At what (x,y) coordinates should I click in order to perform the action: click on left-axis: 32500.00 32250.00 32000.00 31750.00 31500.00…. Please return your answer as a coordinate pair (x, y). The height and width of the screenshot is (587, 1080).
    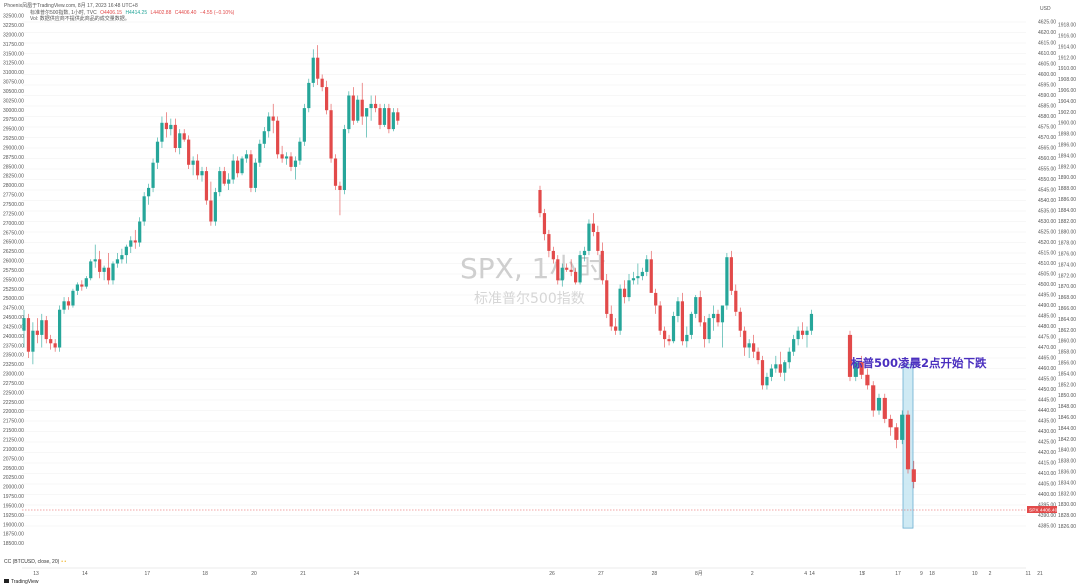
    Looking at the image, I should click on (13, 281).